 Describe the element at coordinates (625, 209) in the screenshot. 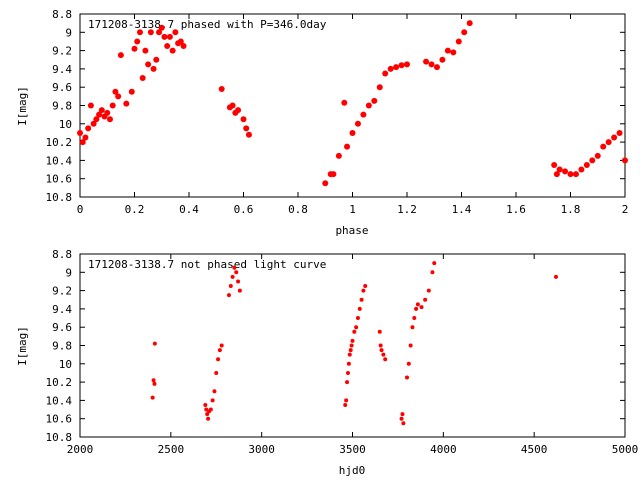

I see `x-tick-label: 2` at that location.